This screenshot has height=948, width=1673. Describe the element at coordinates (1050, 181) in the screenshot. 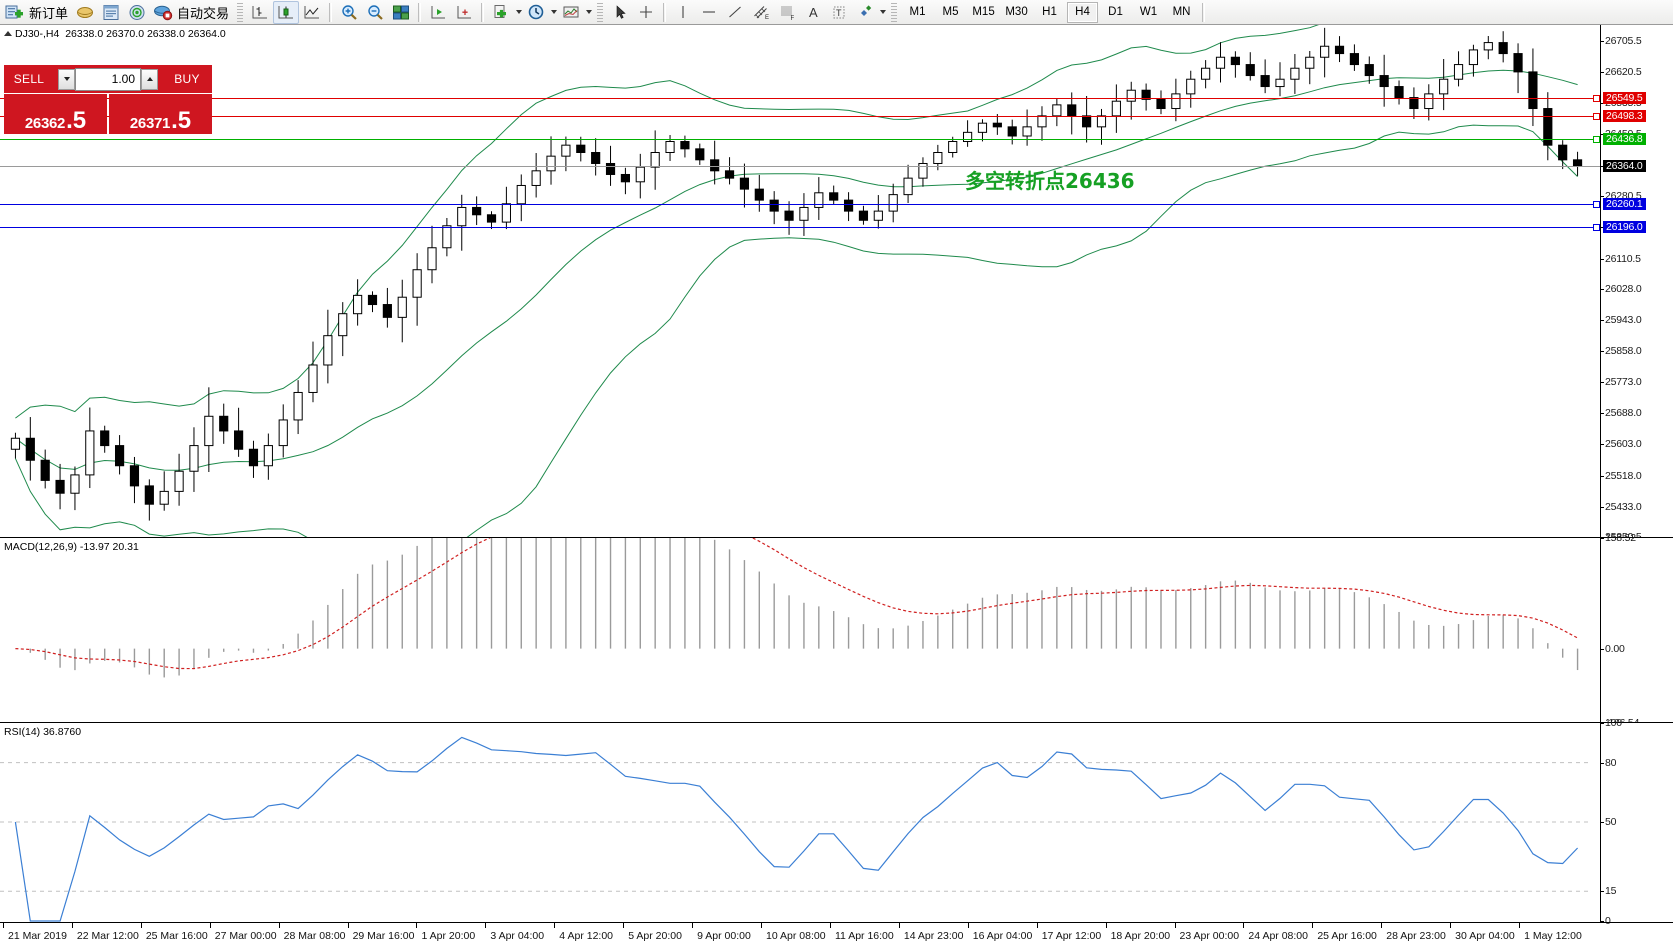

I see `chart-annotation-text: 多空转折点26436` at that location.